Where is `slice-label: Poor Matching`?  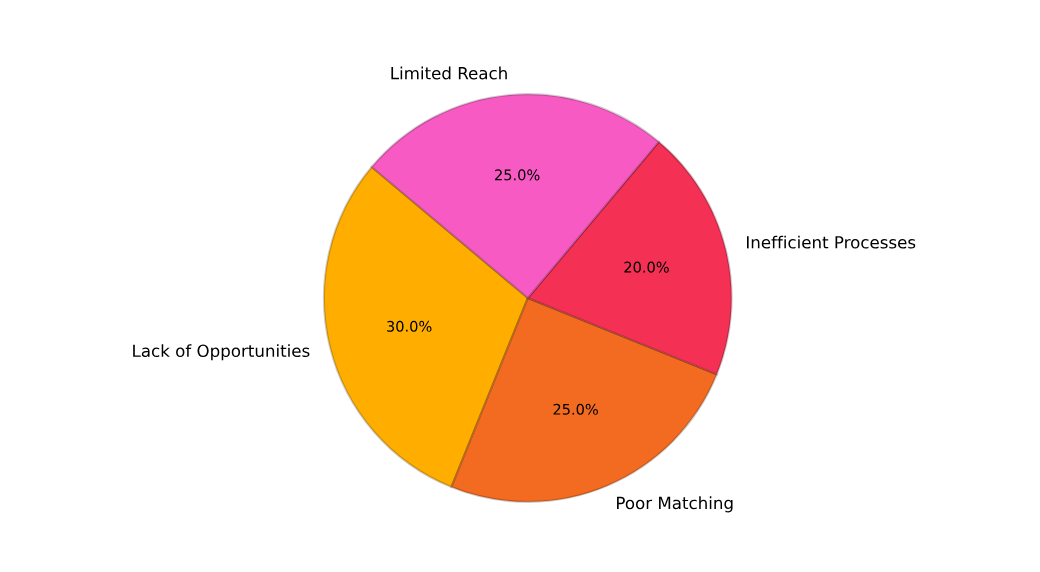 slice-label: Poor Matching is located at coordinates (675, 504).